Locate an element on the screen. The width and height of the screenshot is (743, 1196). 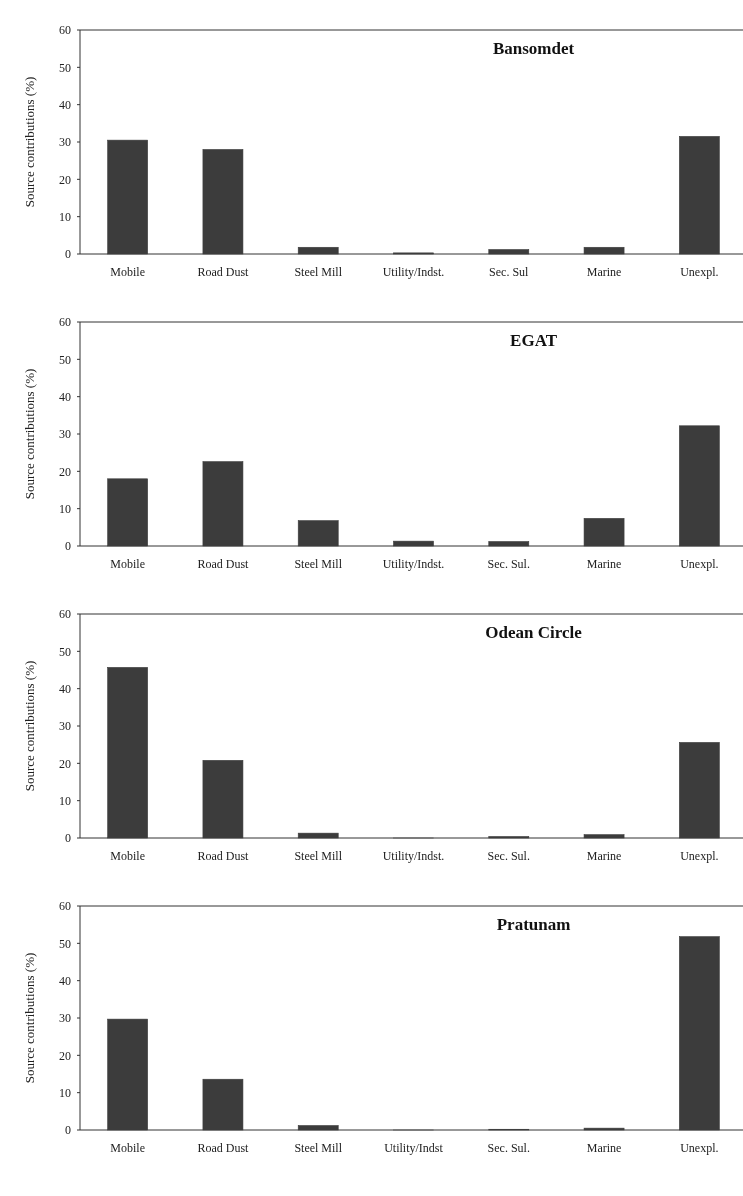
text: Odean Circle is located at coordinates (534, 632).